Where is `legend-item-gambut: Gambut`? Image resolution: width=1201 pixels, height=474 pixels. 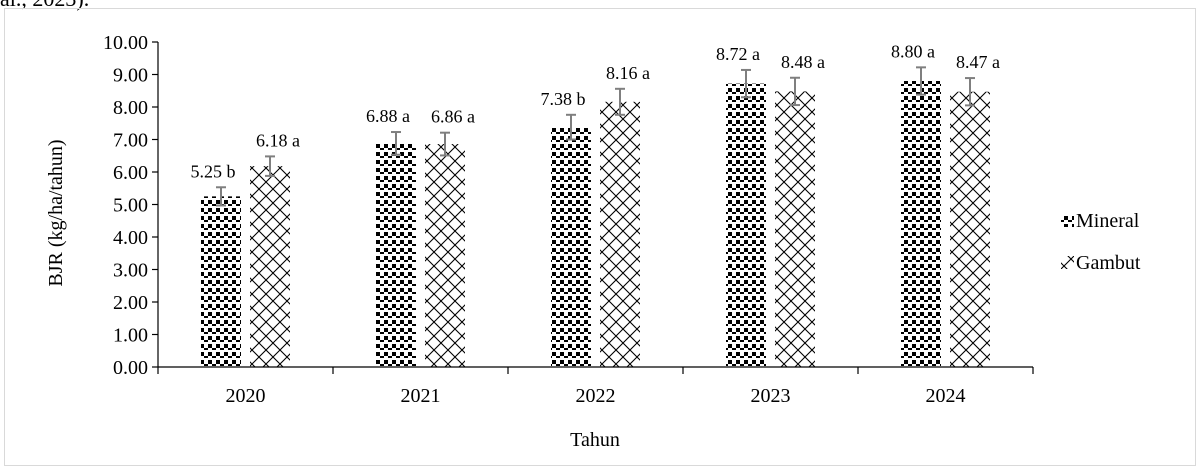
legend-item-gambut: Gambut is located at coordinates (1101, 263).